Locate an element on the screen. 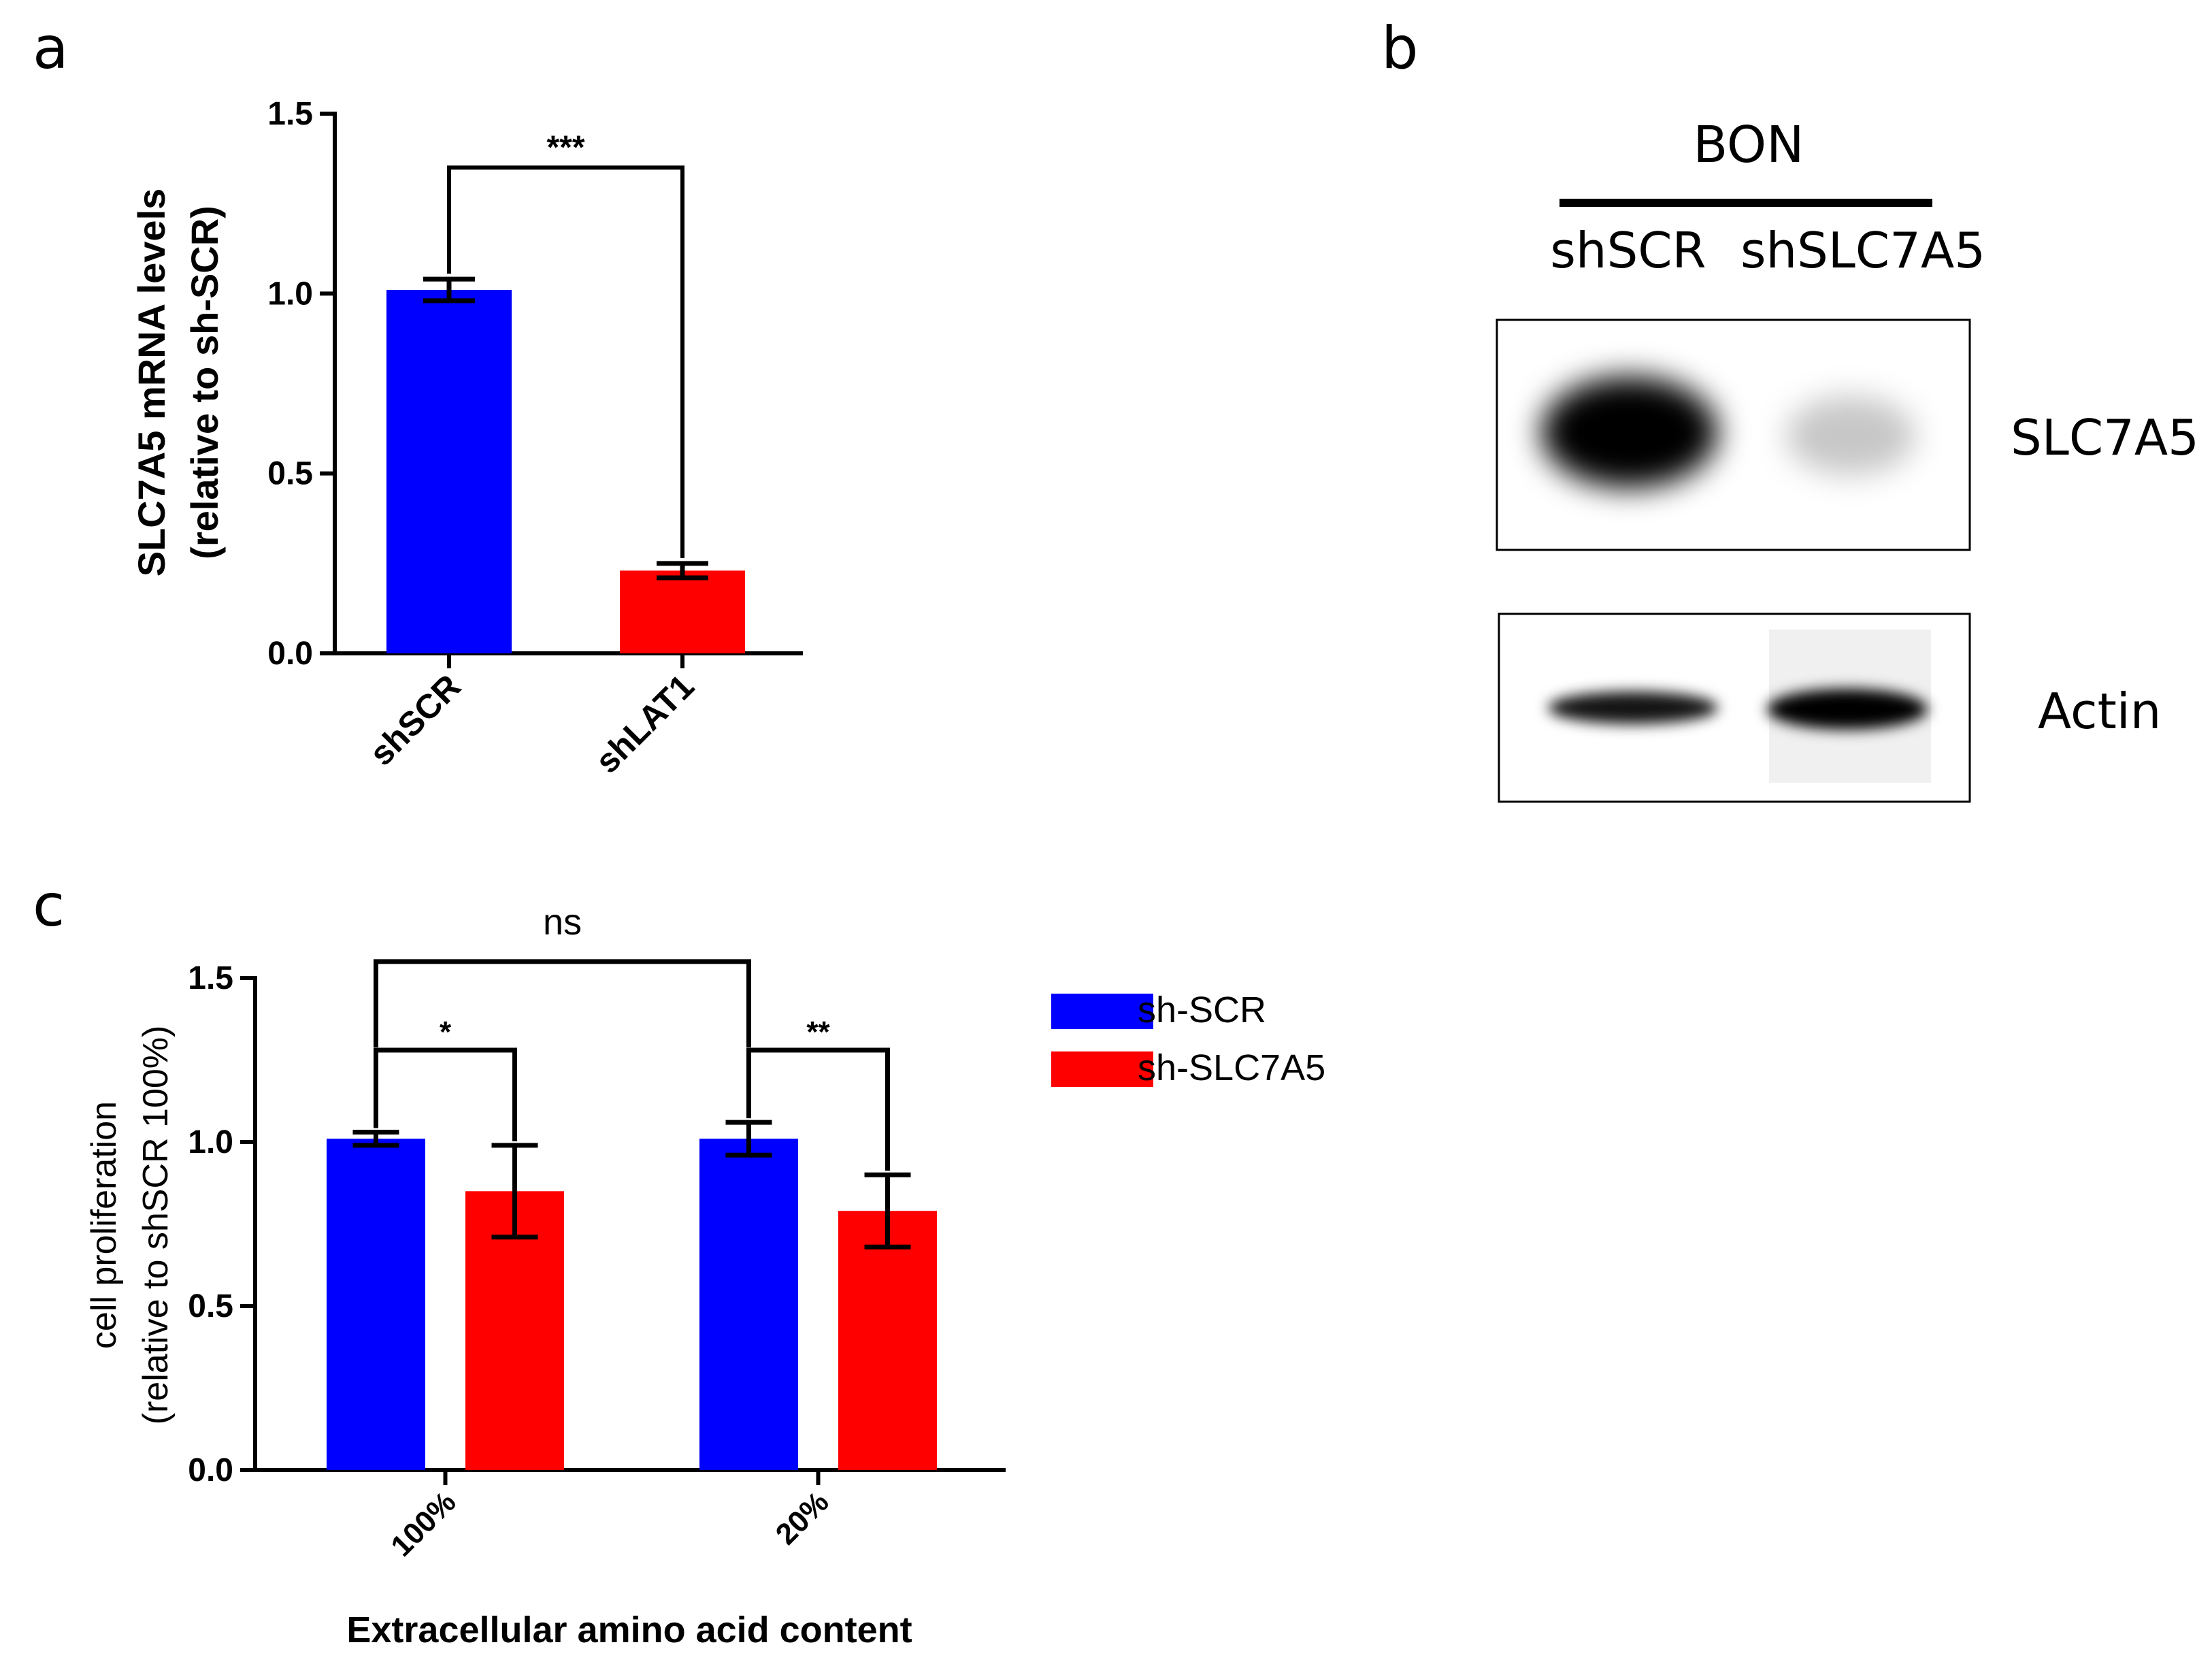 This screenshot has width=2212, height=1664. panel-c-y-axis-label: cell proliferation is located at coordinates (104, 1225).